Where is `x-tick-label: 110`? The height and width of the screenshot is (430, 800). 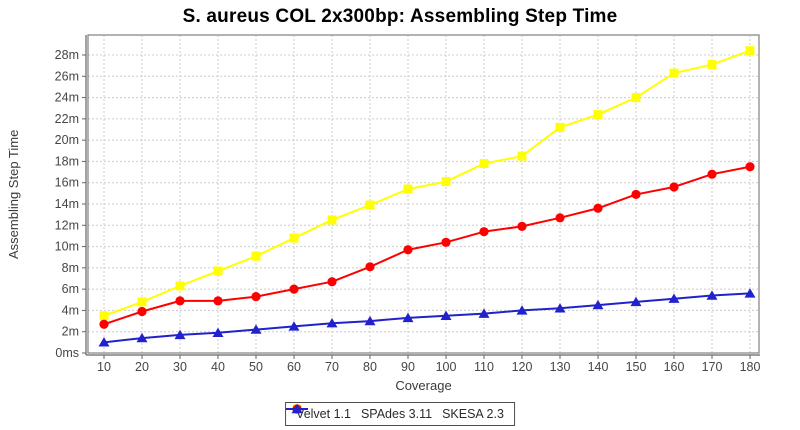 x-tick-label: 110 is located at coordinates (484, 367).